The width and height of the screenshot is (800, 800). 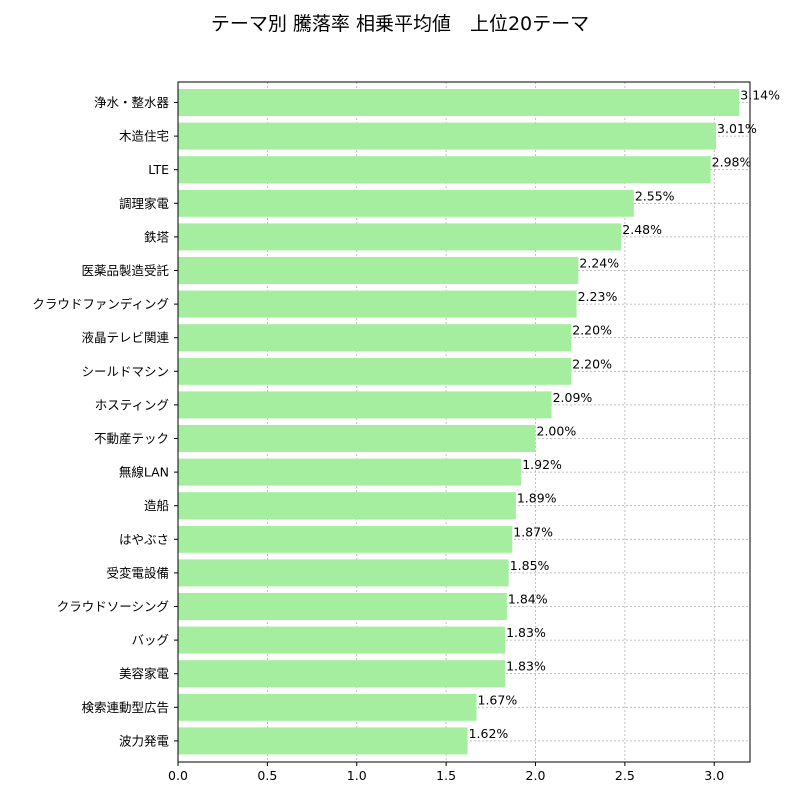 I want to click on y-tick-label: シールドマシン, so click(x=125, y=371).